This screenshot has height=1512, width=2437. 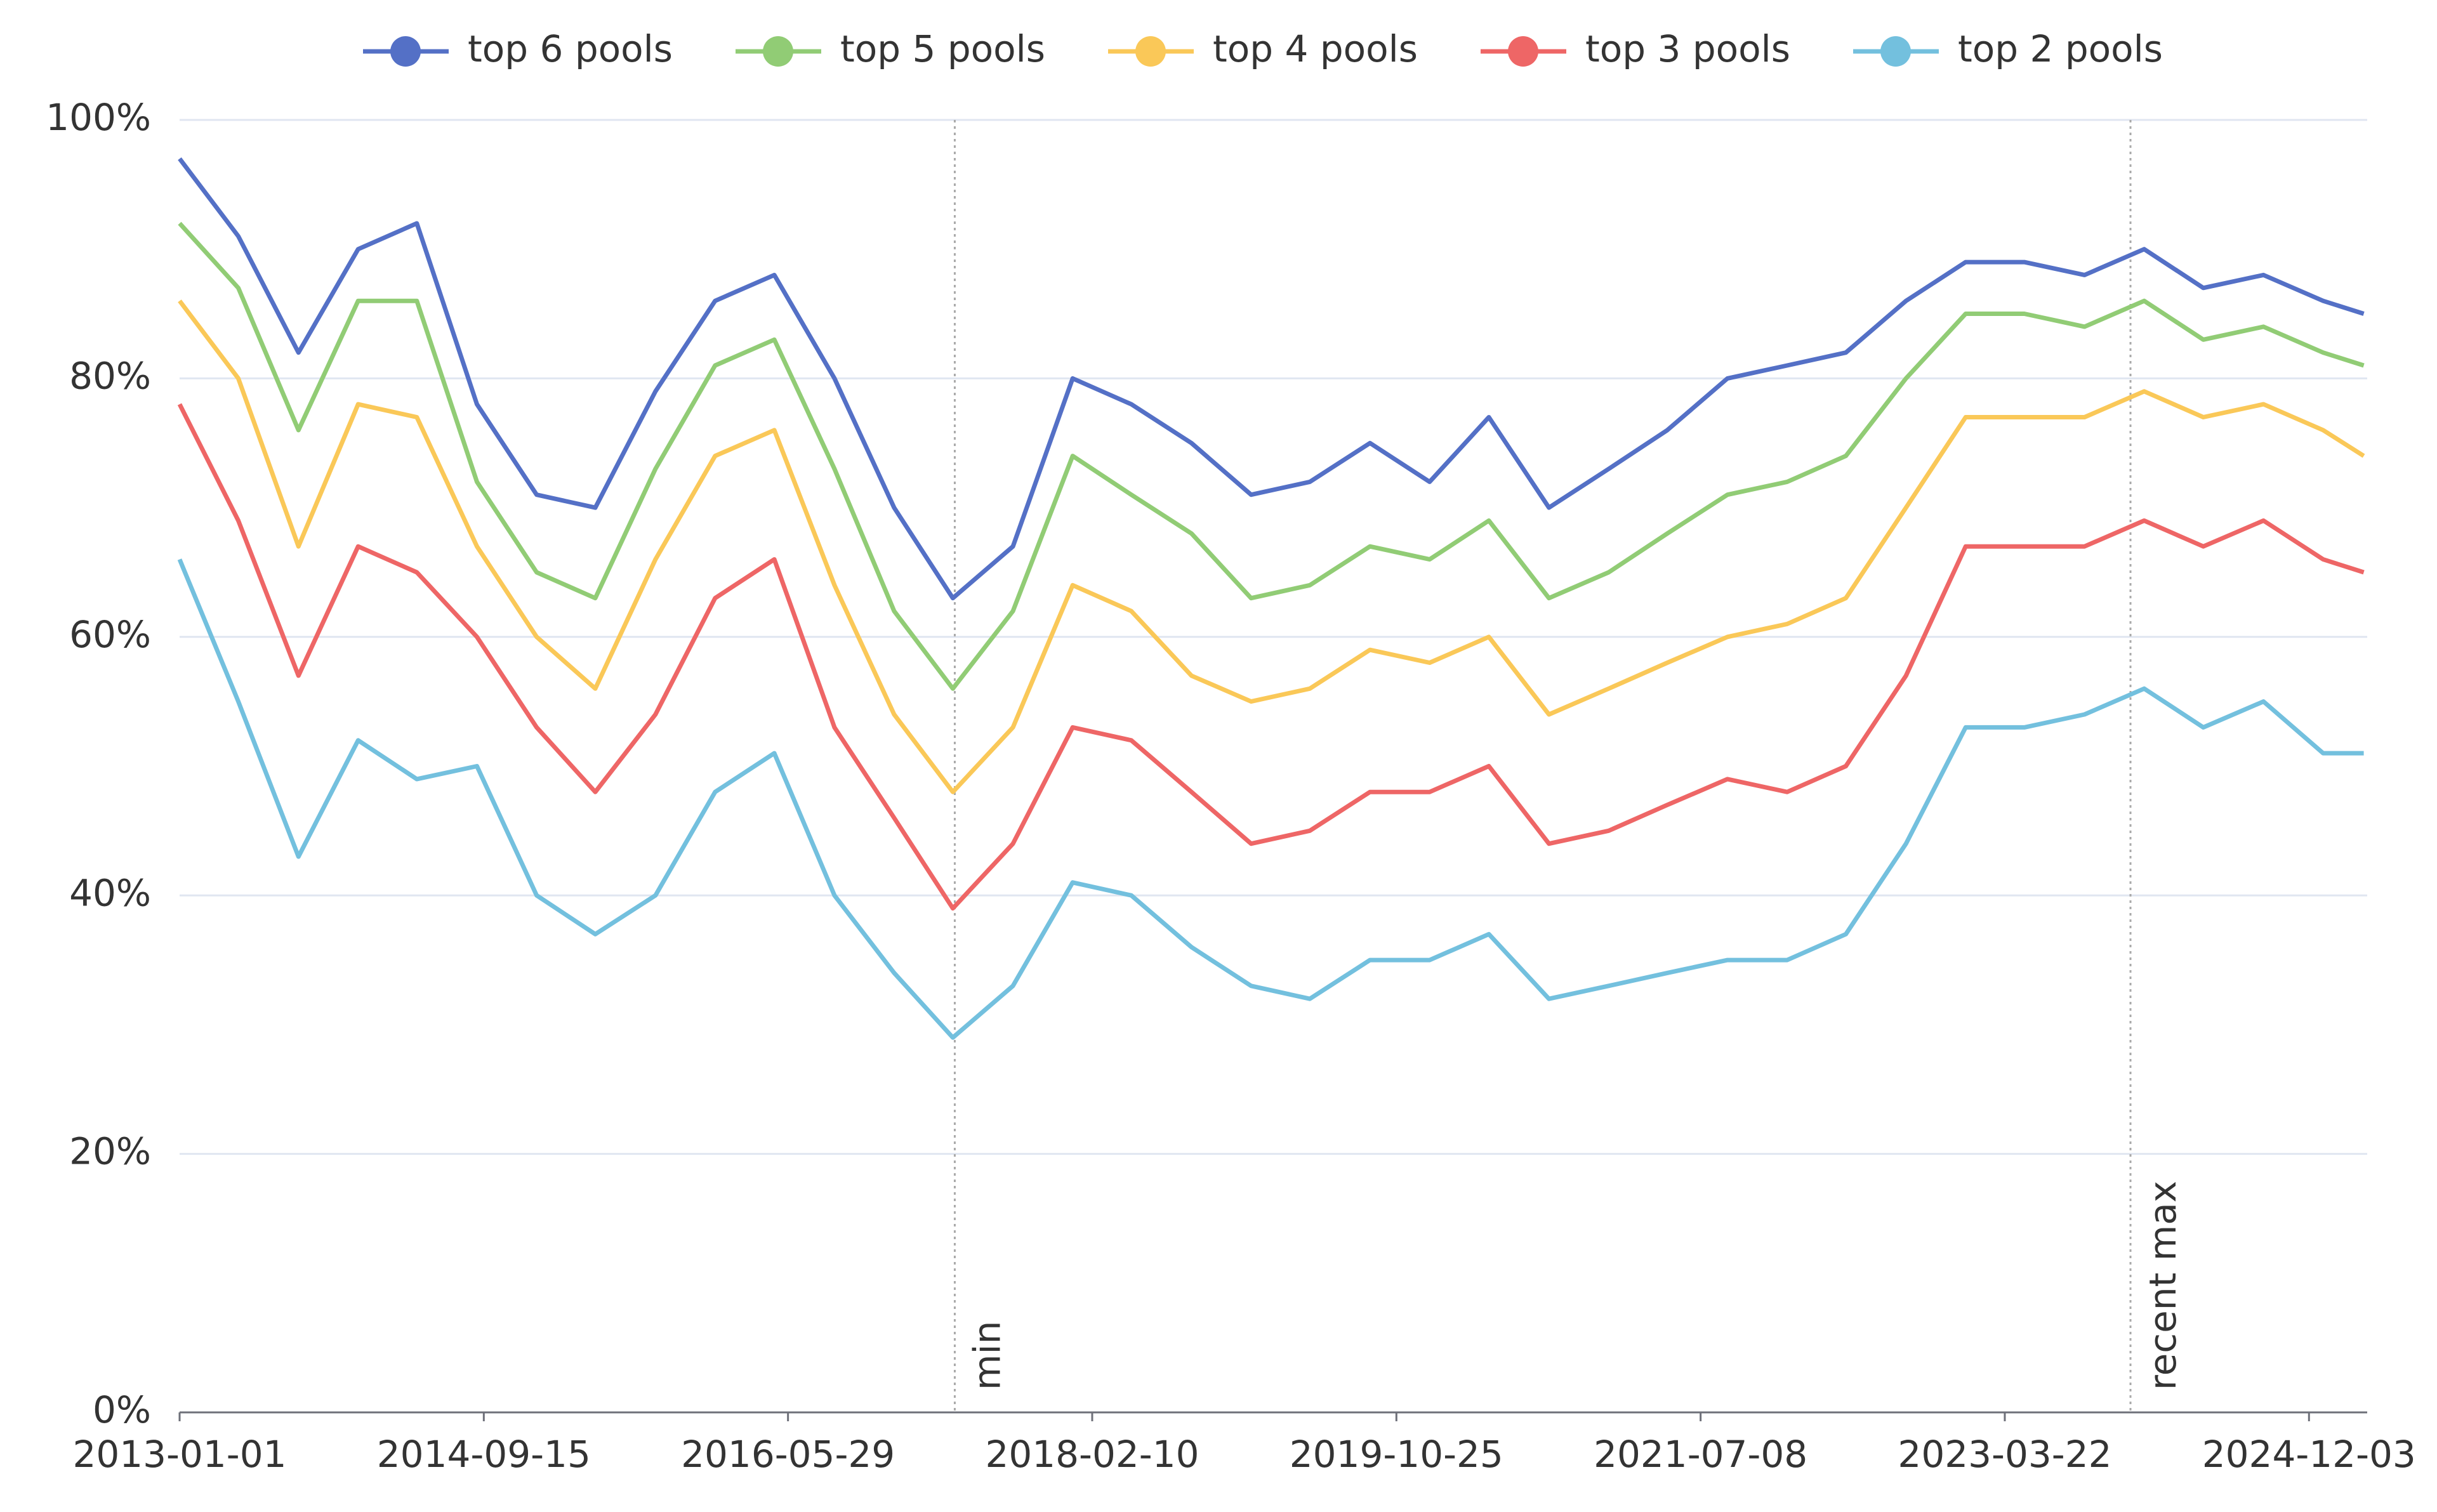 I want to click on x-tick-label: 2023-03-22, so click(x=2004, y=1454).